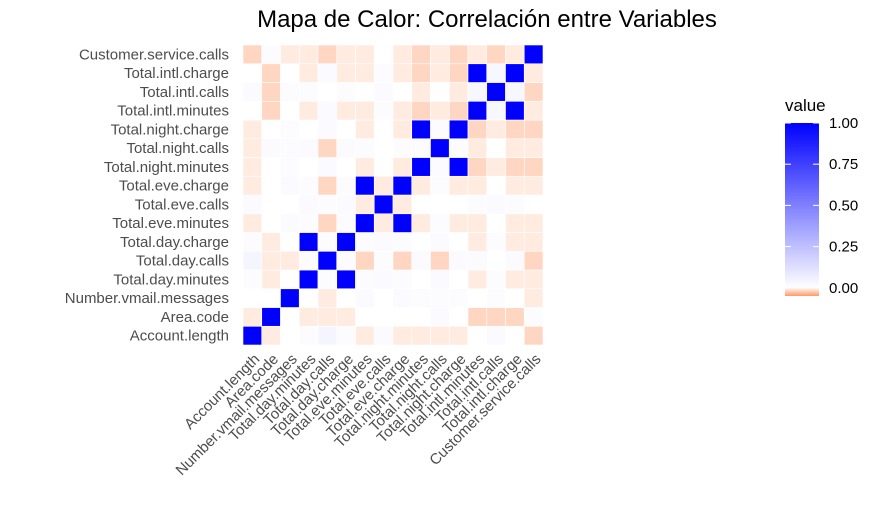 Image resolution: width=876 pixels, height=505 pixels. What do you see at coordinates (402, 279) in the screenshot?
I see `heatmap-cell-Total.day.minutes-Total.eve.charge` at bounding box center [402, 279].